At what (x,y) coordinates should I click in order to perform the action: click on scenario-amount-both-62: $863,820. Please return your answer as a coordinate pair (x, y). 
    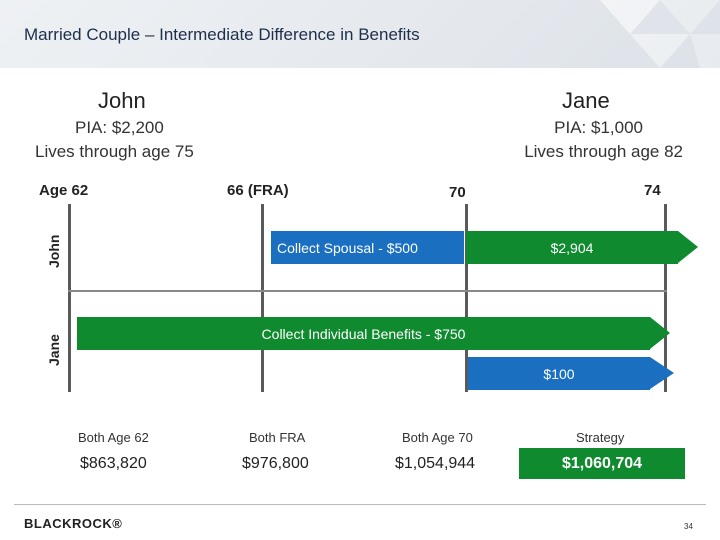
    Looking at the image, I should click on (113, 463).